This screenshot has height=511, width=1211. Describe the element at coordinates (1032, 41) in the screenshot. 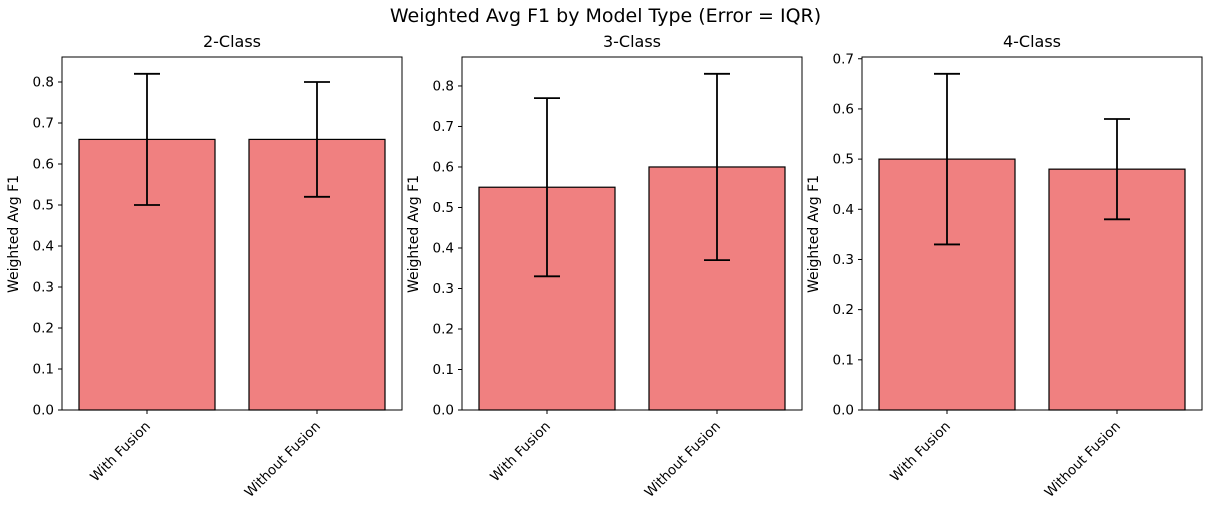

I see `subplot-title-4-class: 4-Class` at that location.